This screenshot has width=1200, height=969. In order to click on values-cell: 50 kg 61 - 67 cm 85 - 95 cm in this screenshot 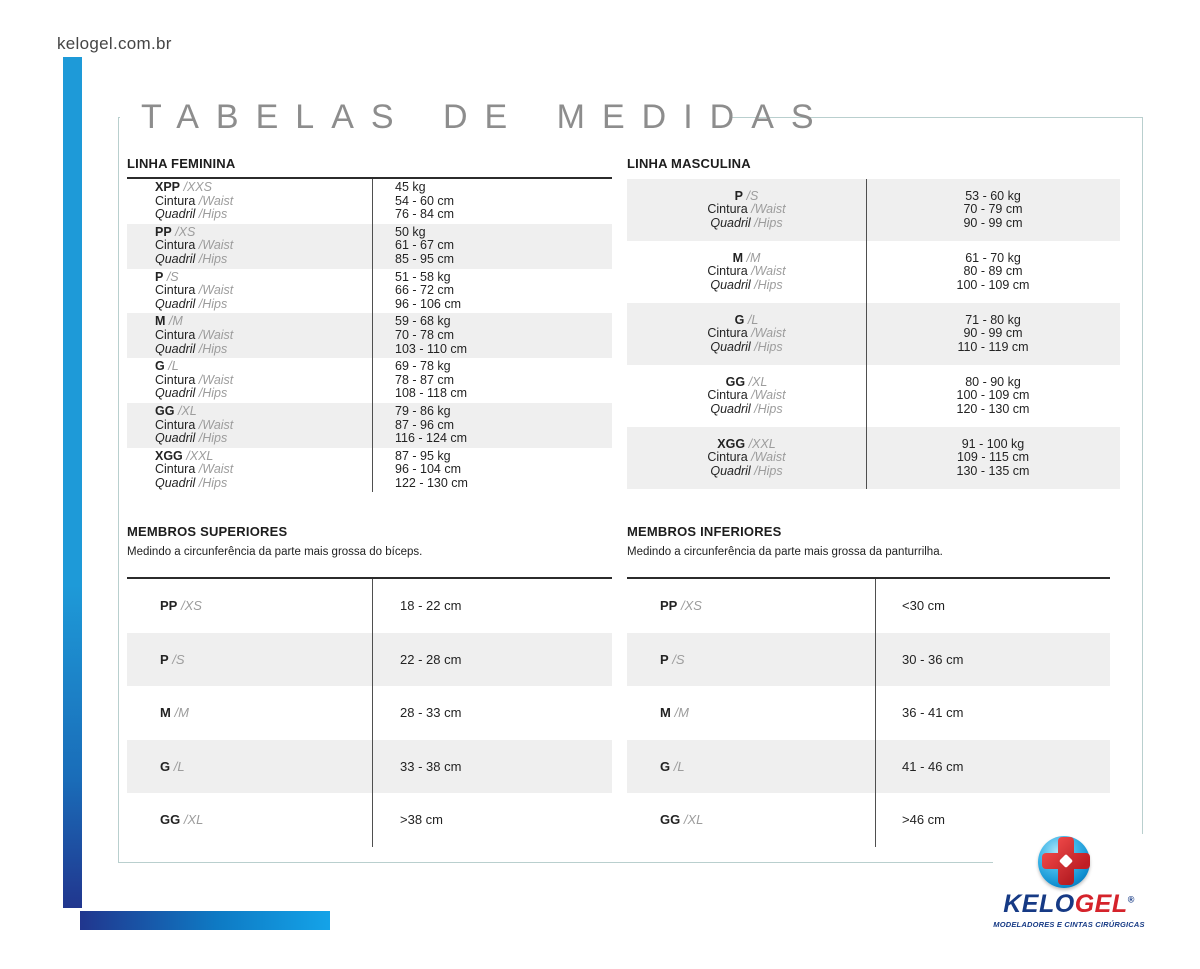, I will do `click(492, 246)`.